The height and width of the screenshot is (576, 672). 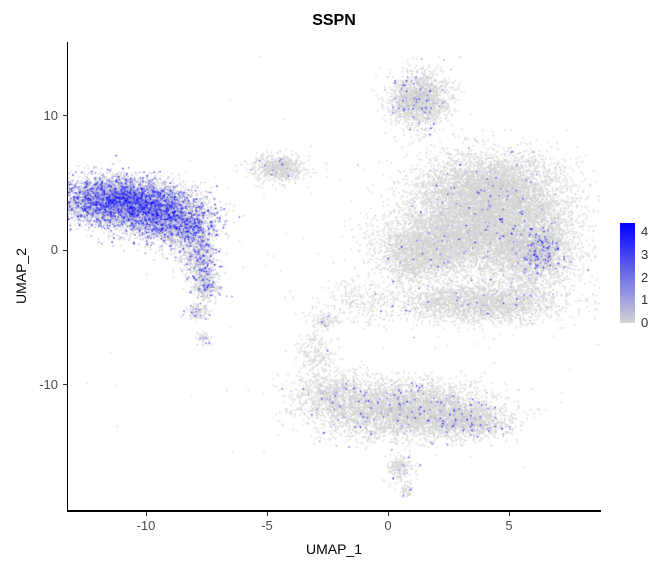 I want to click on x-tick-label: -5, so click(x=267, y=525).